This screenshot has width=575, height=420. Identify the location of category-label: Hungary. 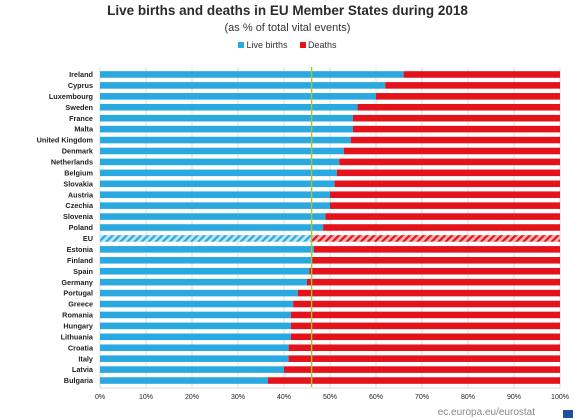
(78, 325).